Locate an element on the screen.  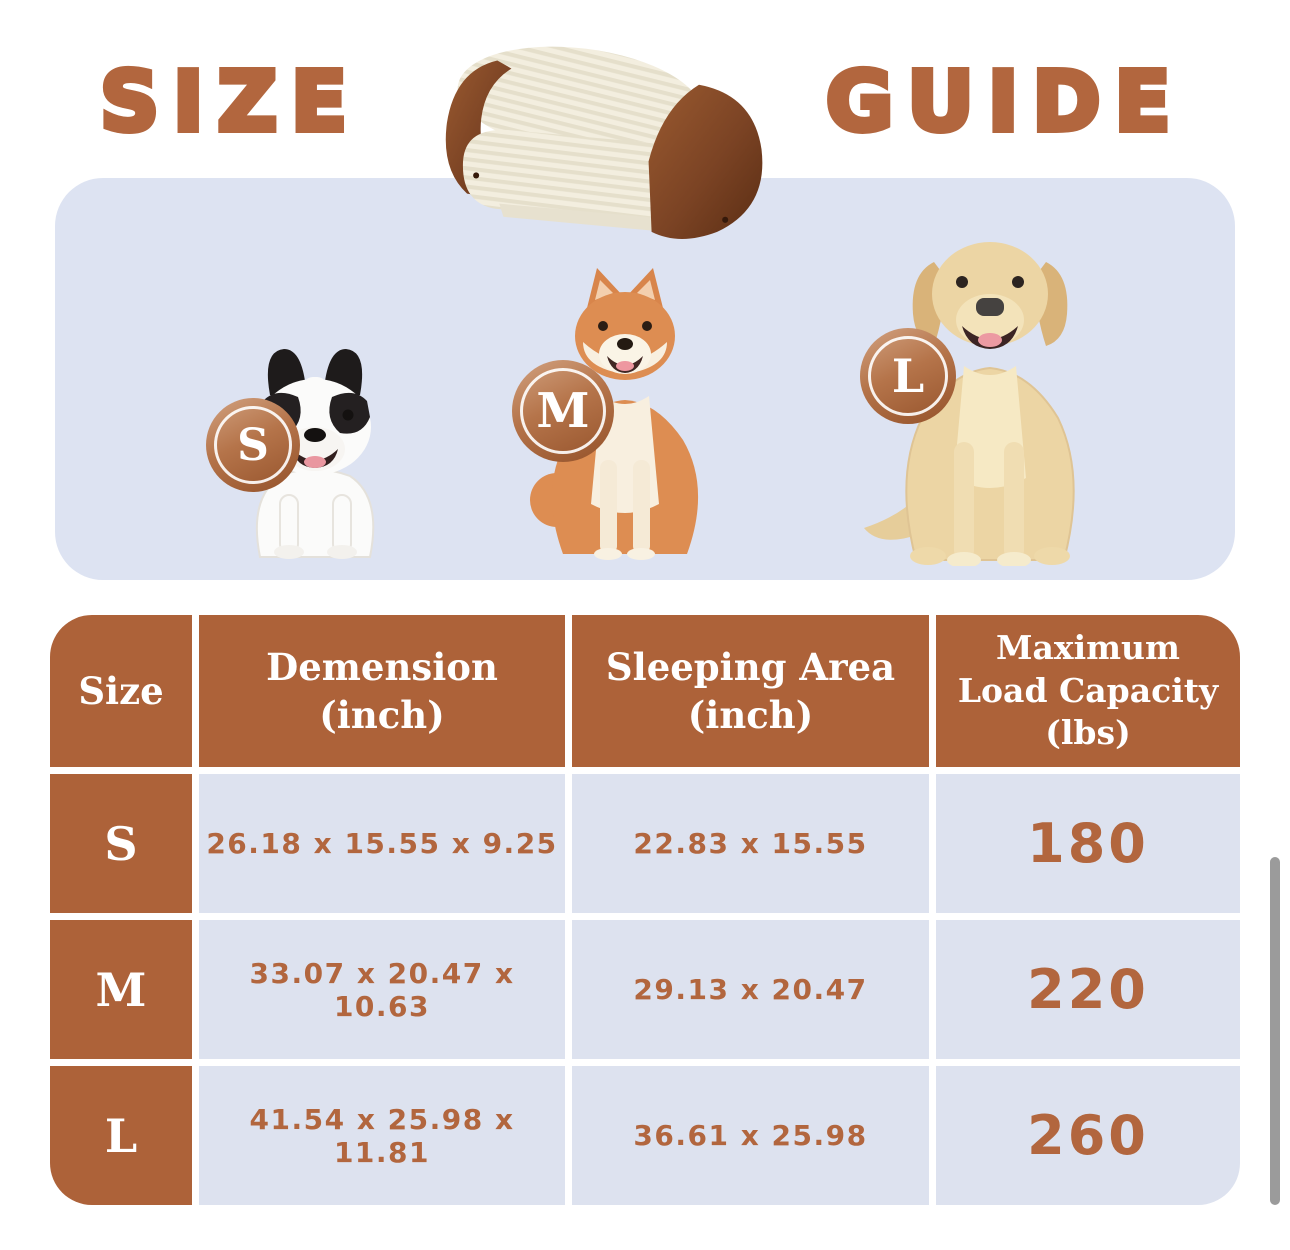
size-badge-m-label: M is located at coordinates (563, 411).